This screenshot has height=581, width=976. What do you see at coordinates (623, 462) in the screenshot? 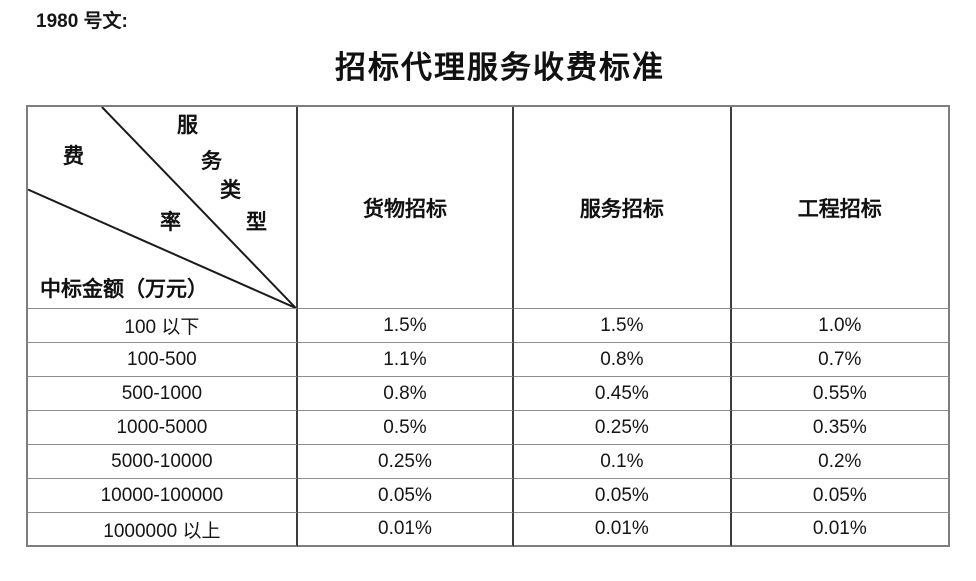
I see `rate-cell: 0.1%` at bounding box center [623, 462].